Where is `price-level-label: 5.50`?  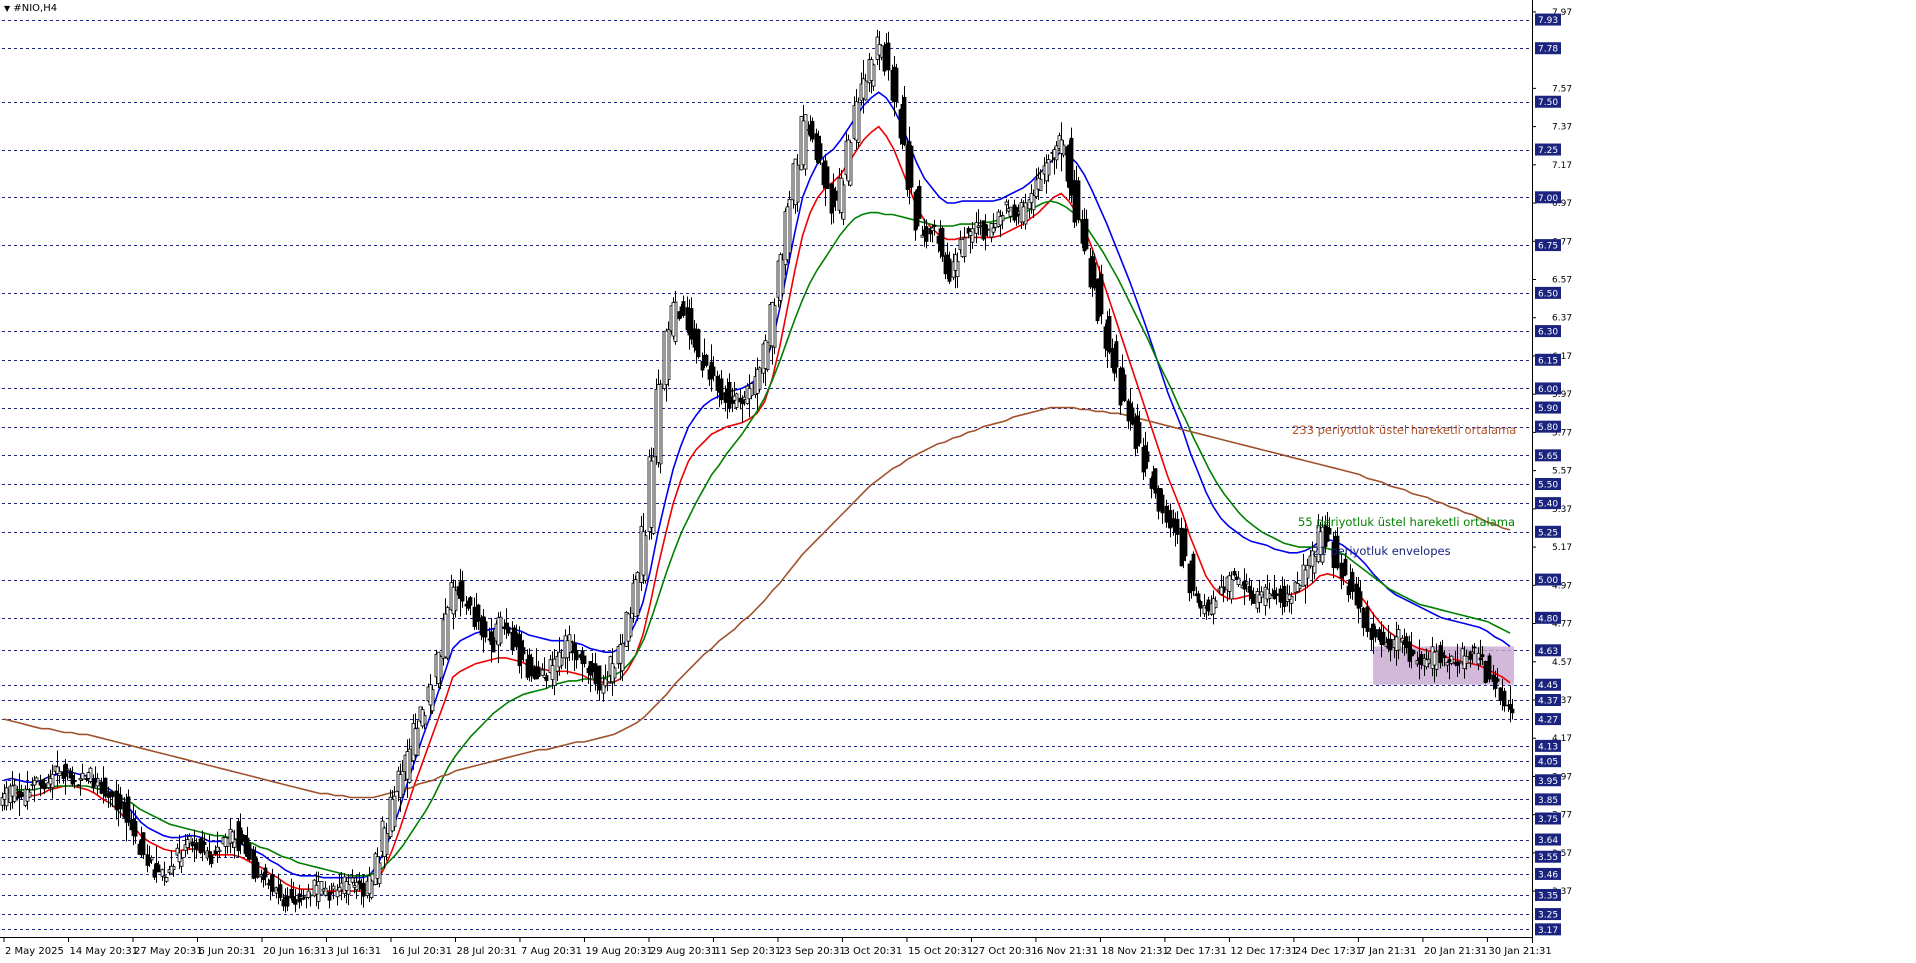 price-level-label: 5.50 is located at coordinates (1548, 486).